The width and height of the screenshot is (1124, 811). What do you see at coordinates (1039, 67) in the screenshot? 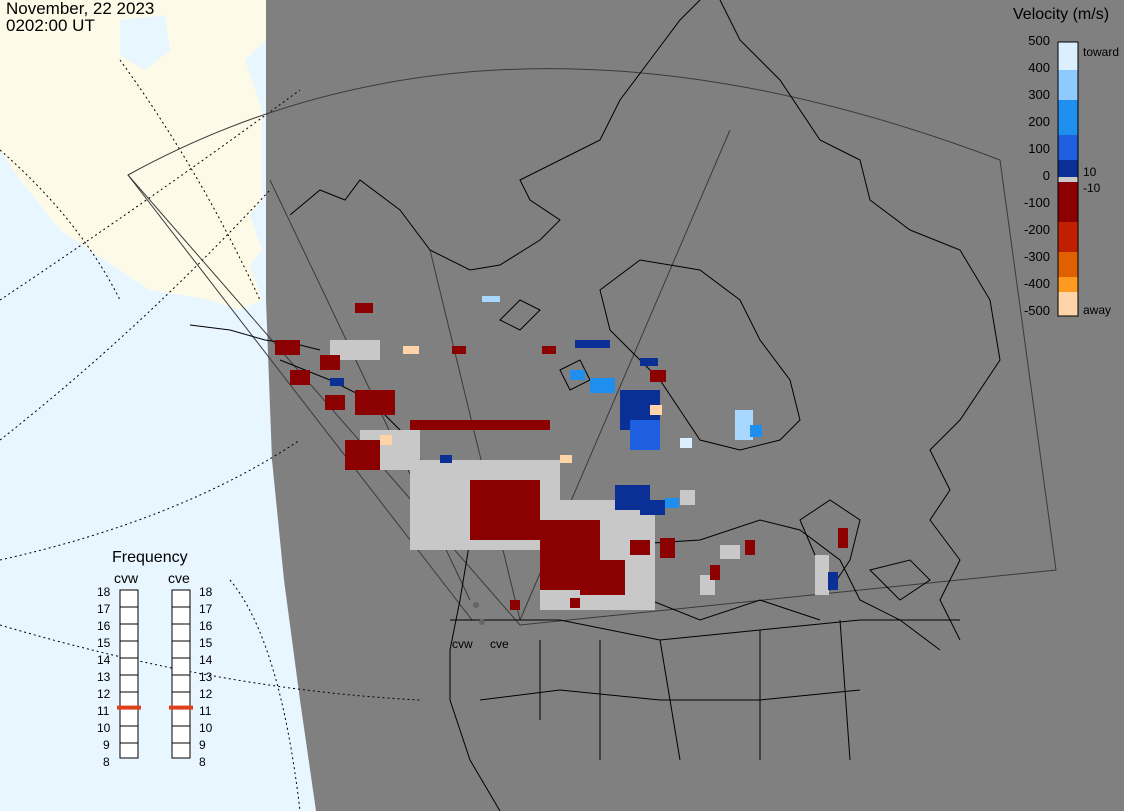
I see `colorbar-tick: 400` at bounding box center [1039, 67].